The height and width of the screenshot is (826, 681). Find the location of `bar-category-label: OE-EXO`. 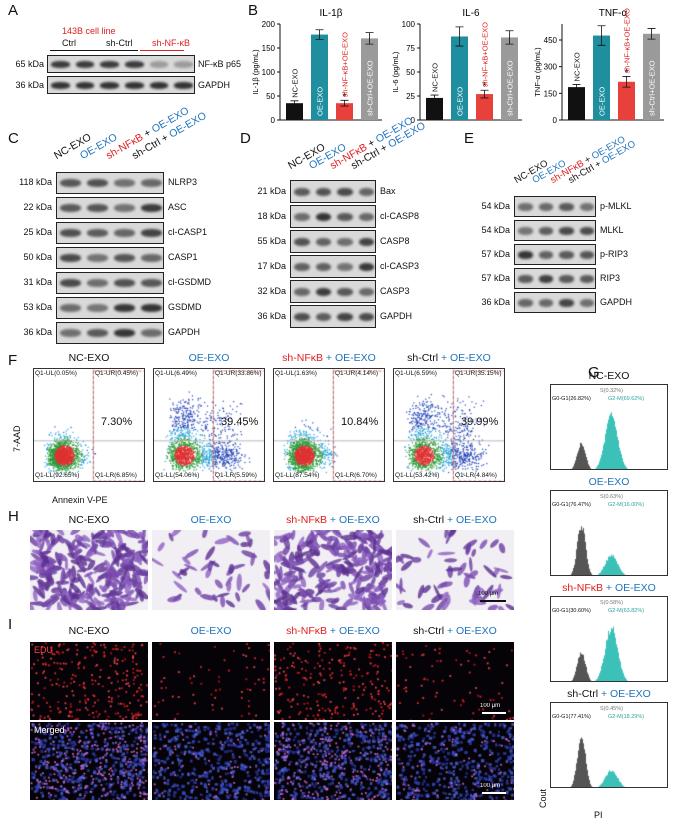

bar-category-label: OE-EXO is located at coordinates (602, 101).